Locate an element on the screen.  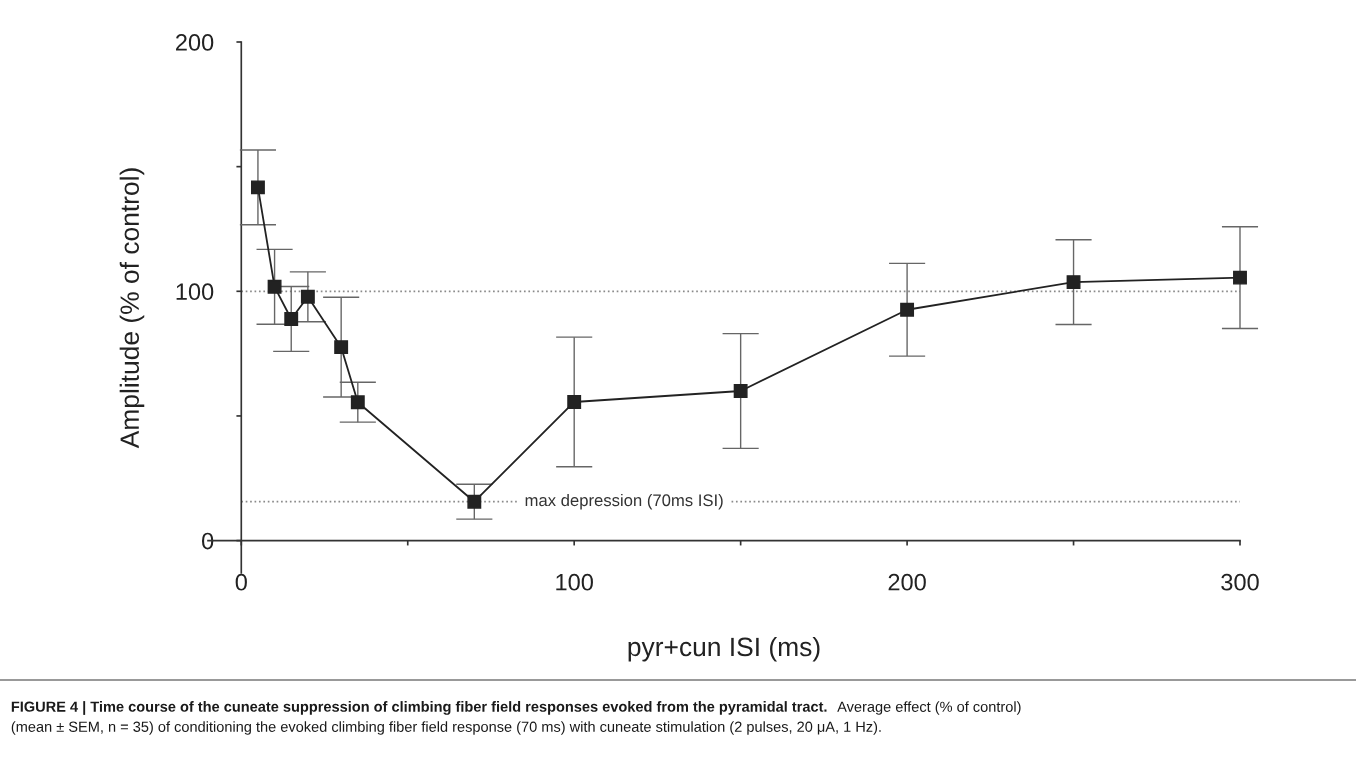
x-tick-label: 200 is located at coordinates (907, 582).